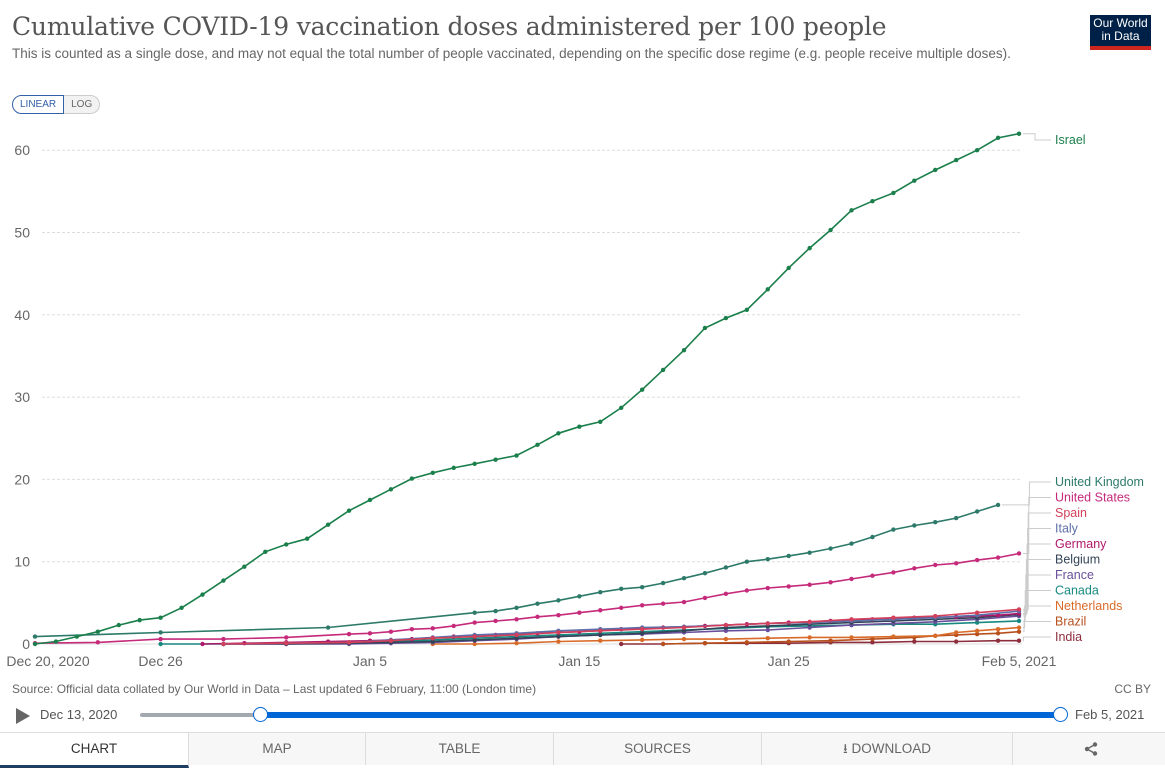 Image resolution: width=1165 pixels, height=768 pixels. Describe the element at coordinates (1081, 544) in the screenshot. I see `legend-label-germany: Germany` at that location.